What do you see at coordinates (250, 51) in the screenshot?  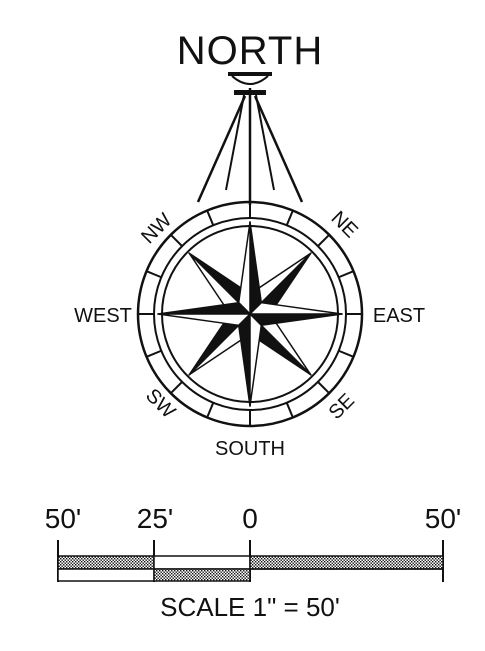 I see `north-title: NORTH` at bounding box center [250, 51].